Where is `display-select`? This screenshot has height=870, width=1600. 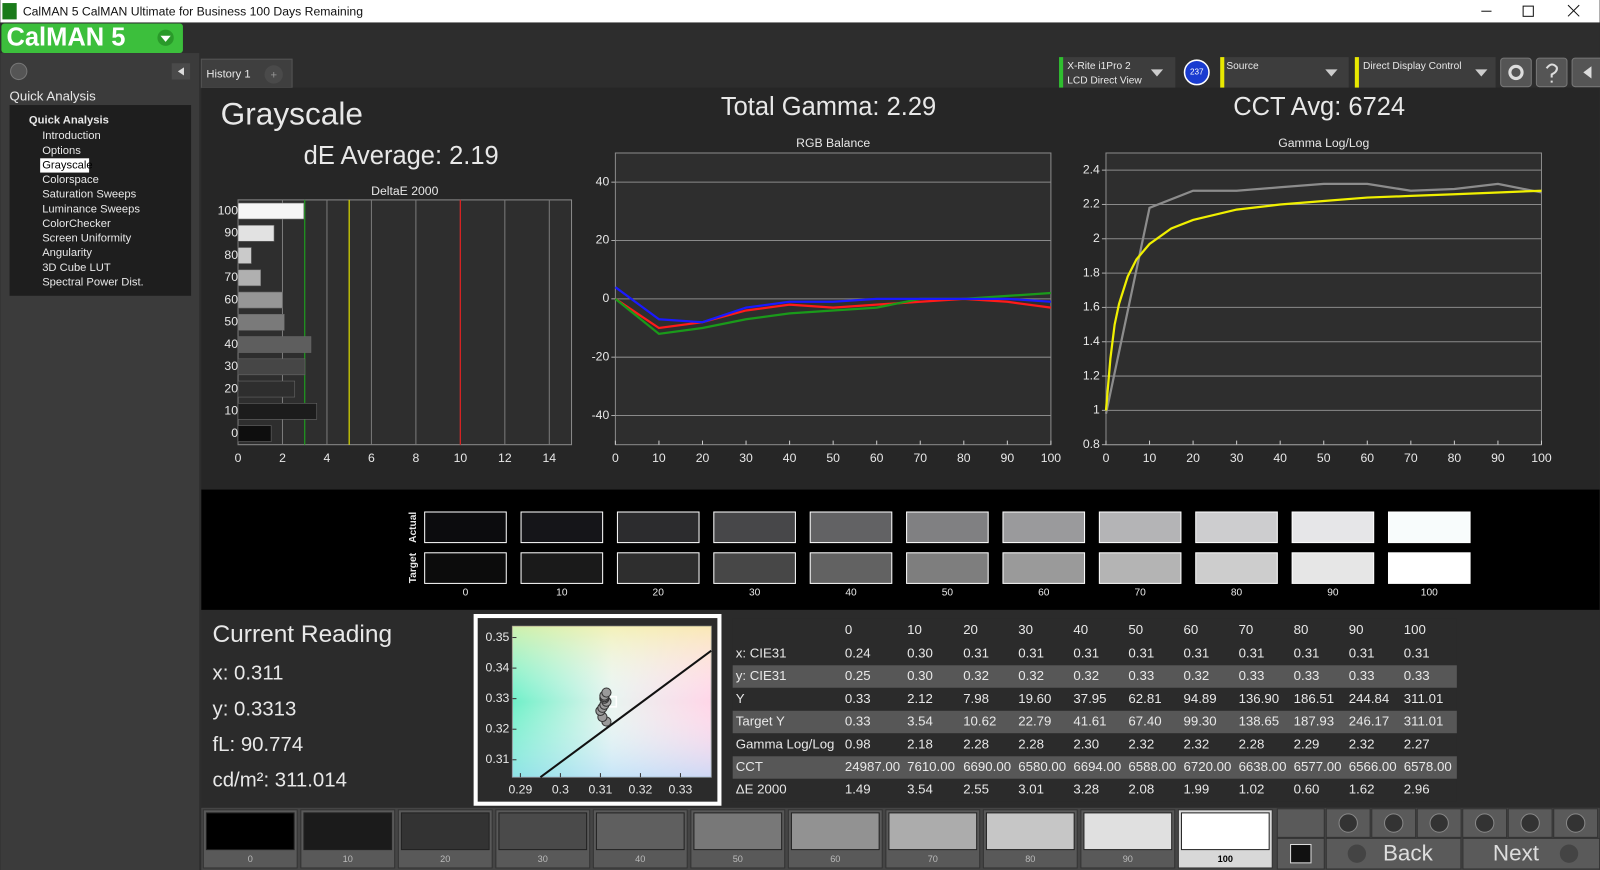 display-select is located at coordinates (1425, 72).